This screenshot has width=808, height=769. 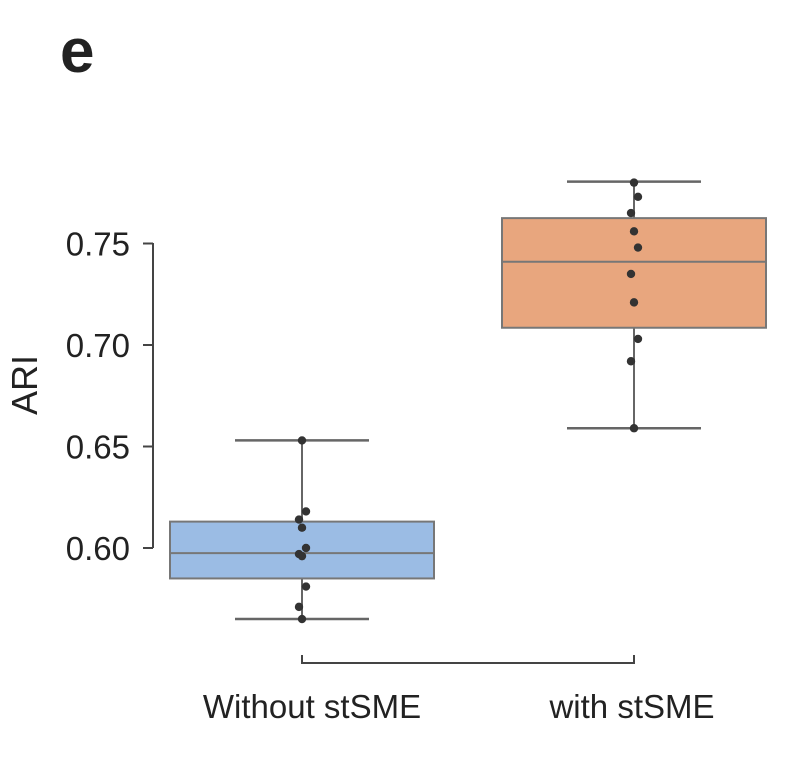 I want to click on x-tick-label-with-stsme: with stSME, so click(x=631, y=706).